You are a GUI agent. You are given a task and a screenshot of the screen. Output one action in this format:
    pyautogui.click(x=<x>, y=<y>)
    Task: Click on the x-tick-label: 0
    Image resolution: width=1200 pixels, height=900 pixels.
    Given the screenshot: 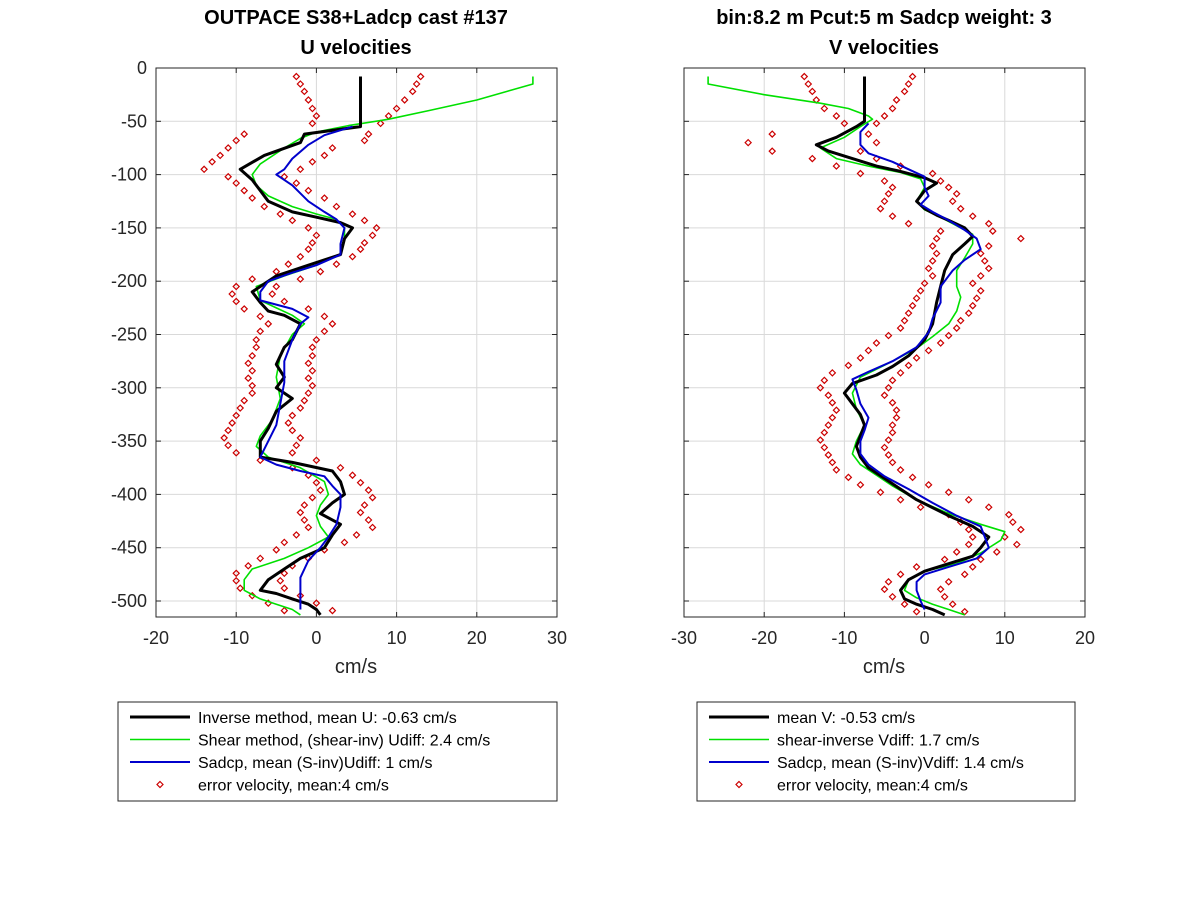 What is the action you would take?
    pyautogui.click(x=316, y=638)
    